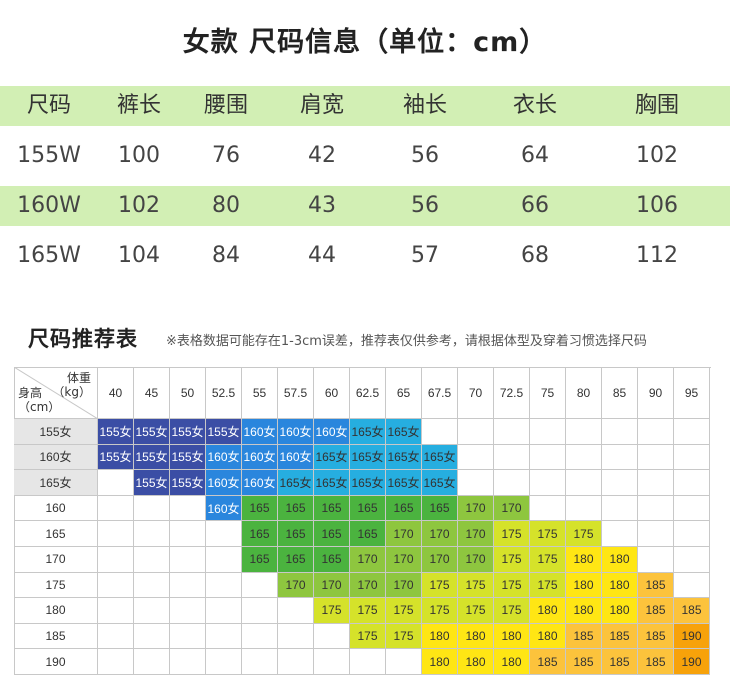  Describe the element at coordinates (535, 205) in the screenshot. I see `size-table-cell: 66` at that location.